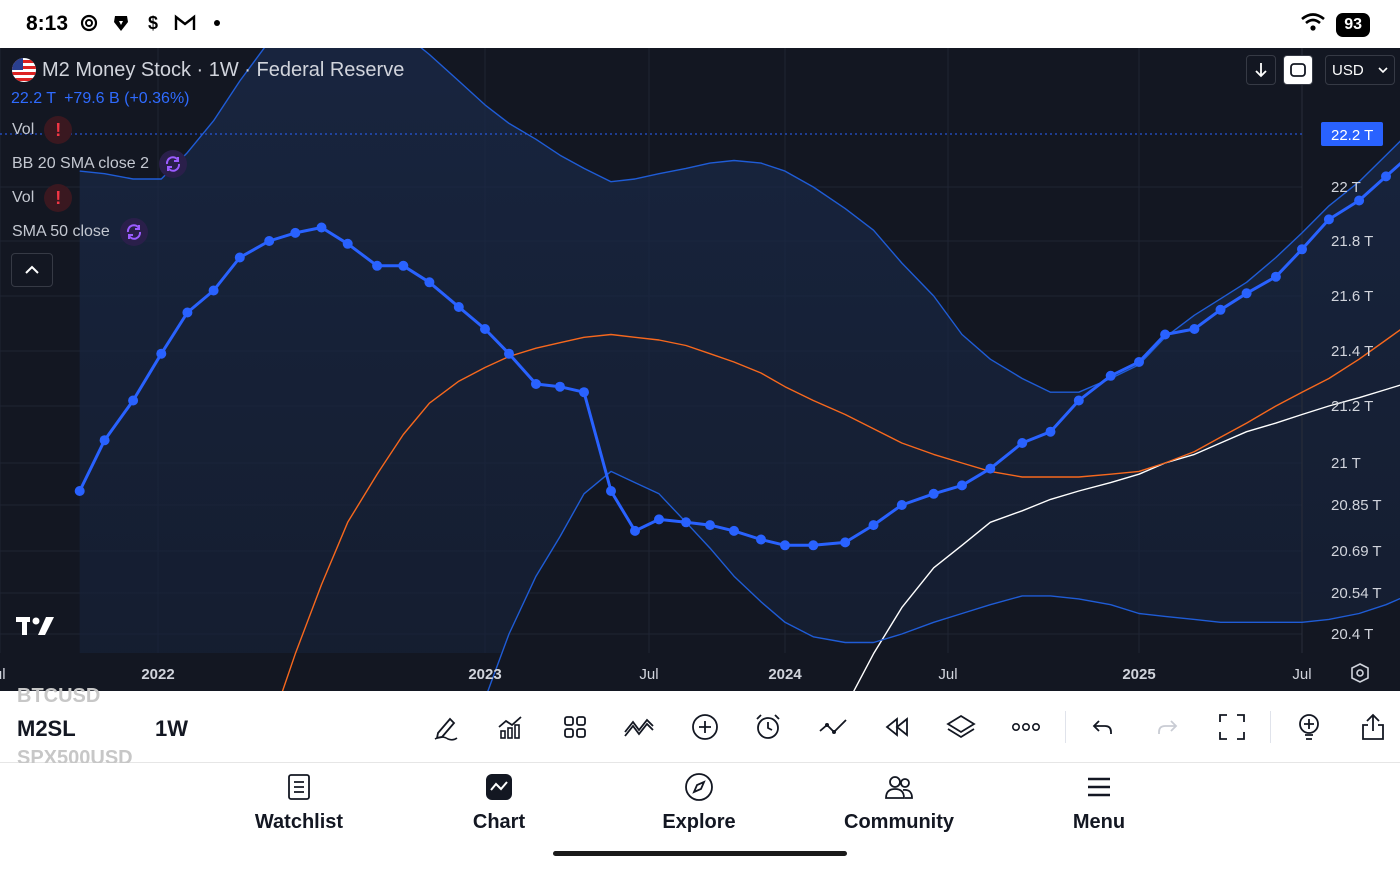 This screenshot has width=1400, height=875. What do you see at coordinates (89, 23) in the screenshot?
I see `openai-icon` at bounding box center [89, 23].